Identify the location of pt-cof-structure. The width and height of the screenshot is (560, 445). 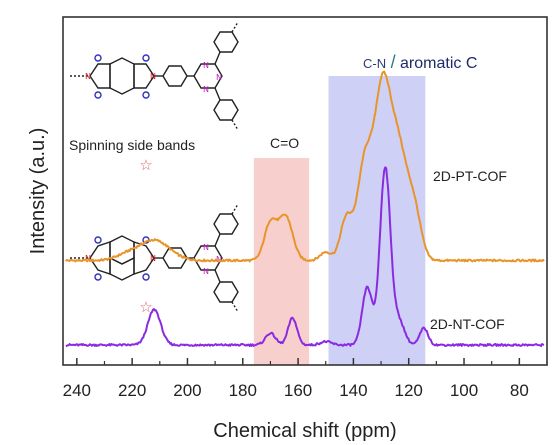
(154, 76).